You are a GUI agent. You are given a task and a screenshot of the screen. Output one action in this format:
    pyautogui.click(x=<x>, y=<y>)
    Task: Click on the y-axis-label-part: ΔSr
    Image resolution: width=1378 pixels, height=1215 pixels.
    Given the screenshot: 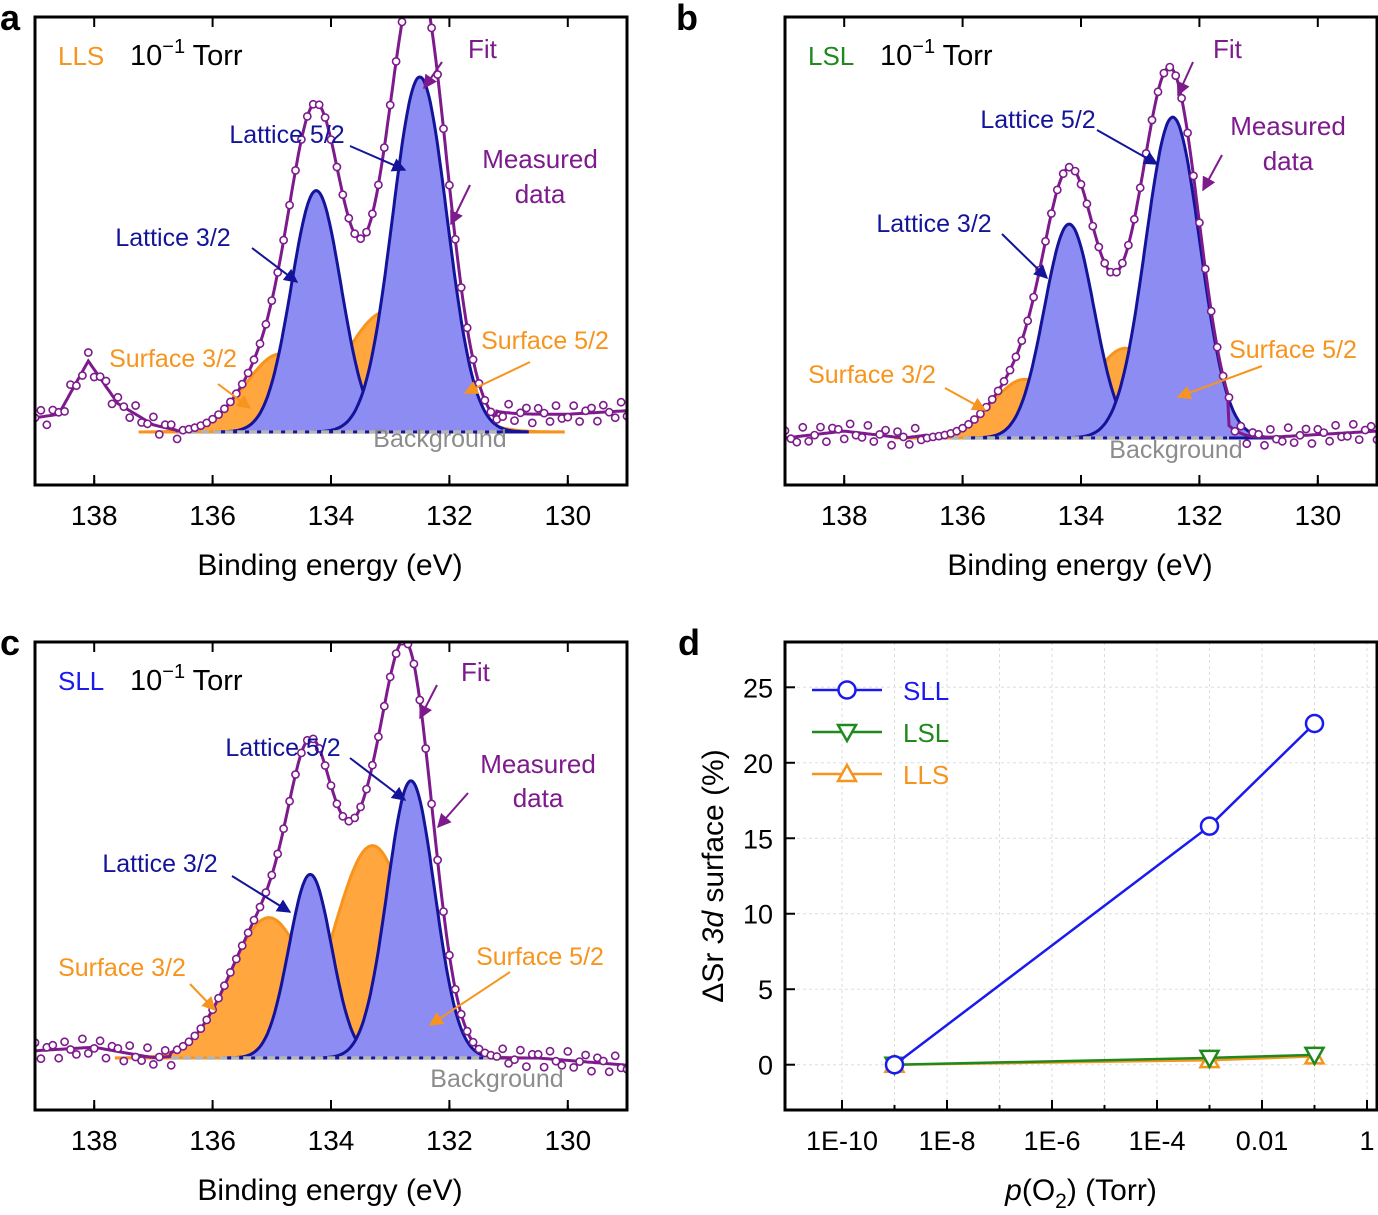 What is the action you would take?
    pyautogui.click(x=713, y=973)
    